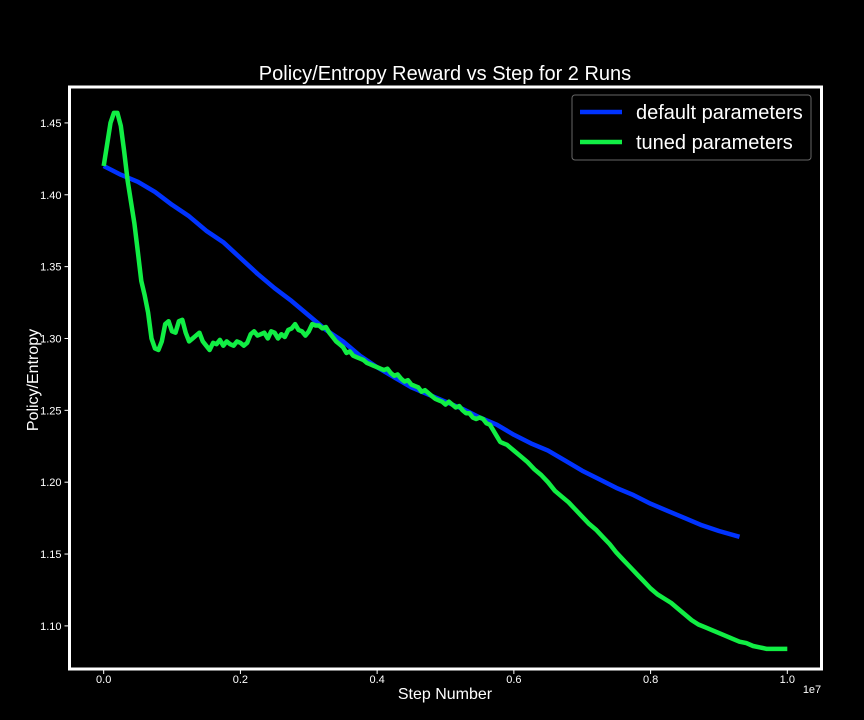 The image size is (864, 720). What do you see at coordinates (50, 627) in the screenshot?
I see `y-tick-label: 1.10` at bounding box center [50, 627].